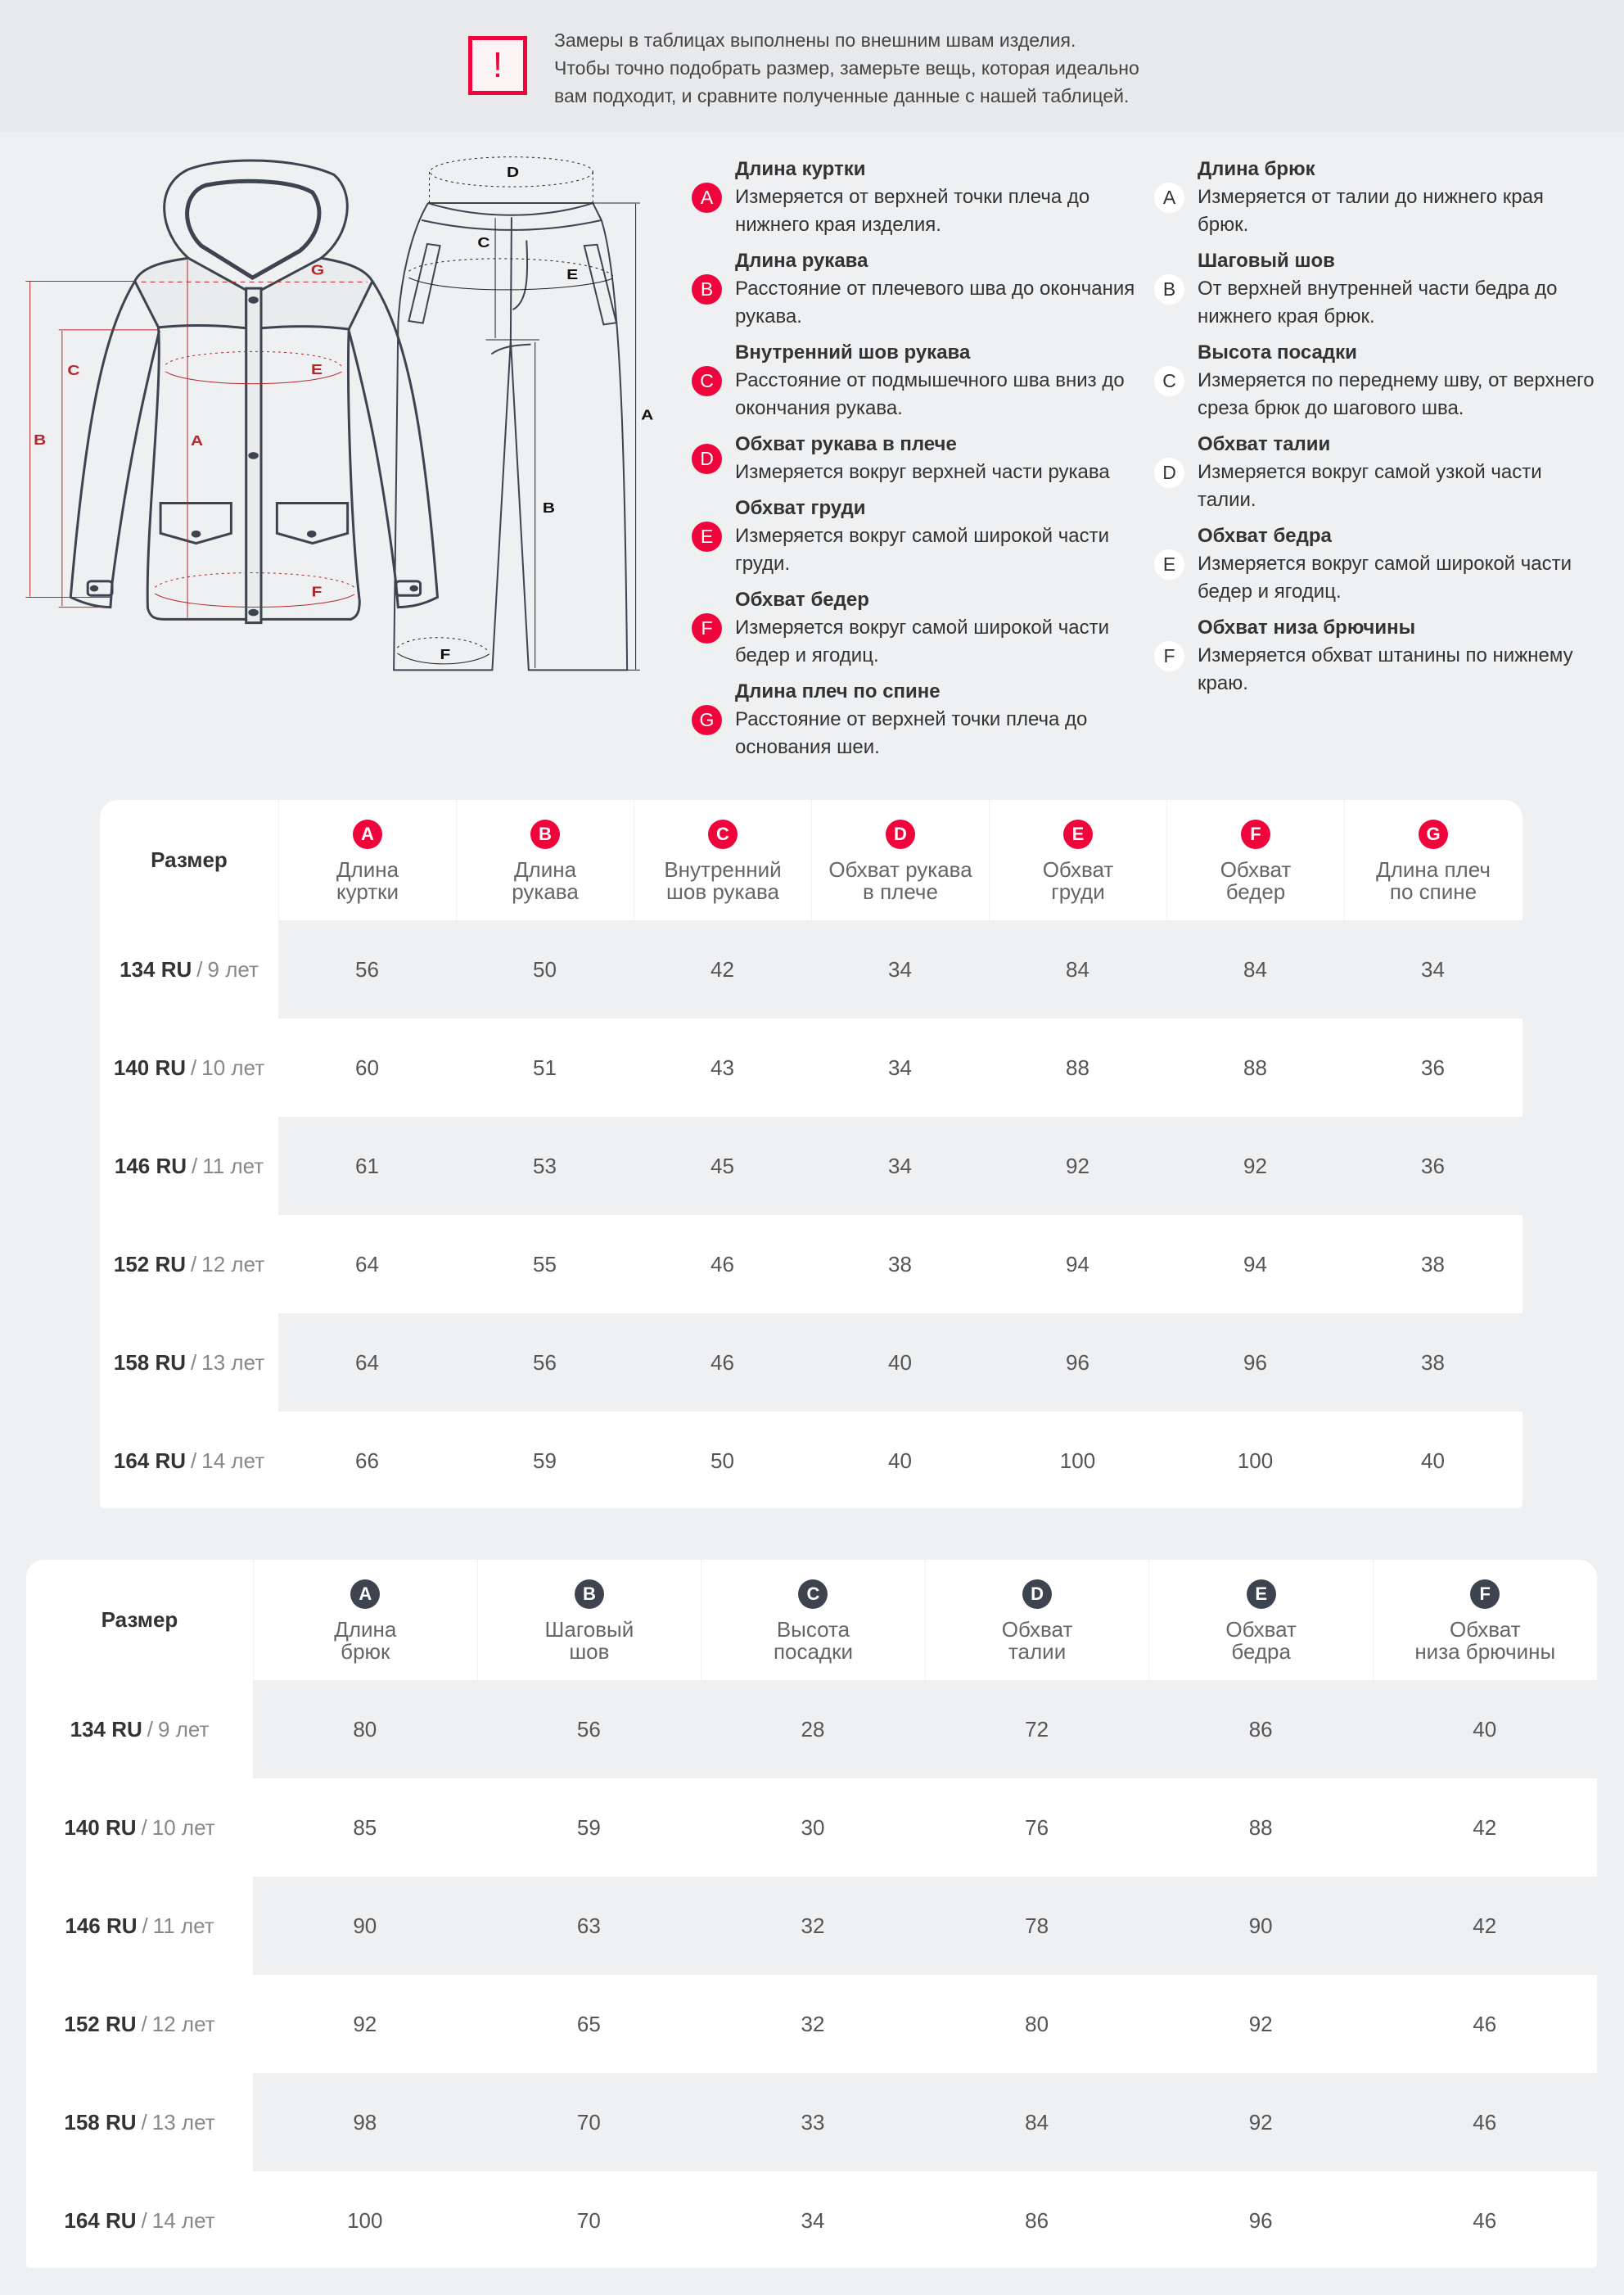 This screenshot has height=2295, width=1624. I want to click on column-label: Длина куртки, so click(368, 881).